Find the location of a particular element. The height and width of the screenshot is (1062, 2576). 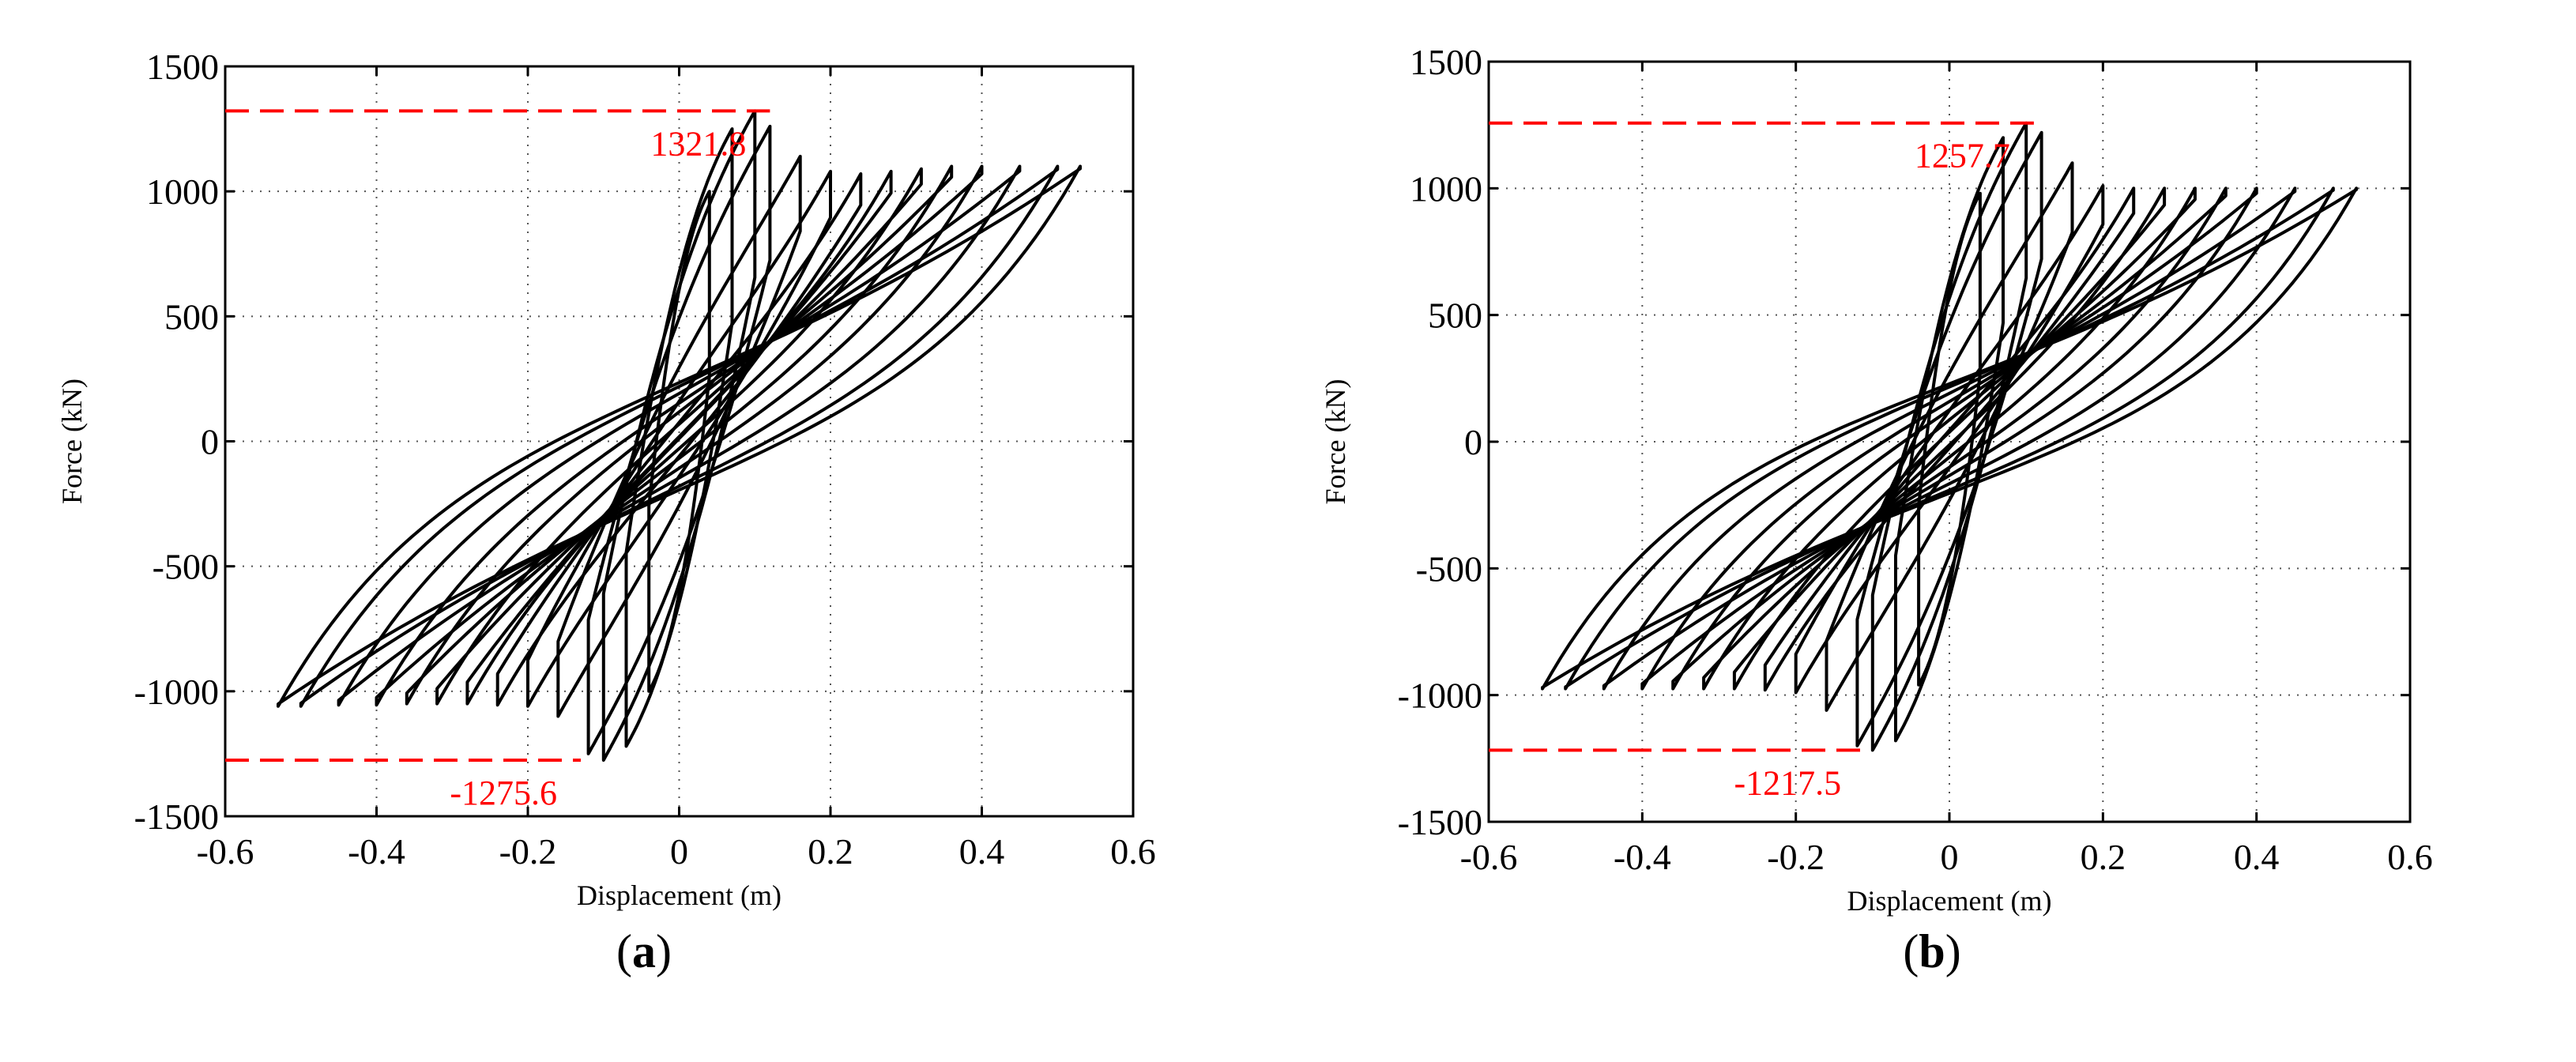

panel-caption-b: (b) is located at coordinates (1932, 951).